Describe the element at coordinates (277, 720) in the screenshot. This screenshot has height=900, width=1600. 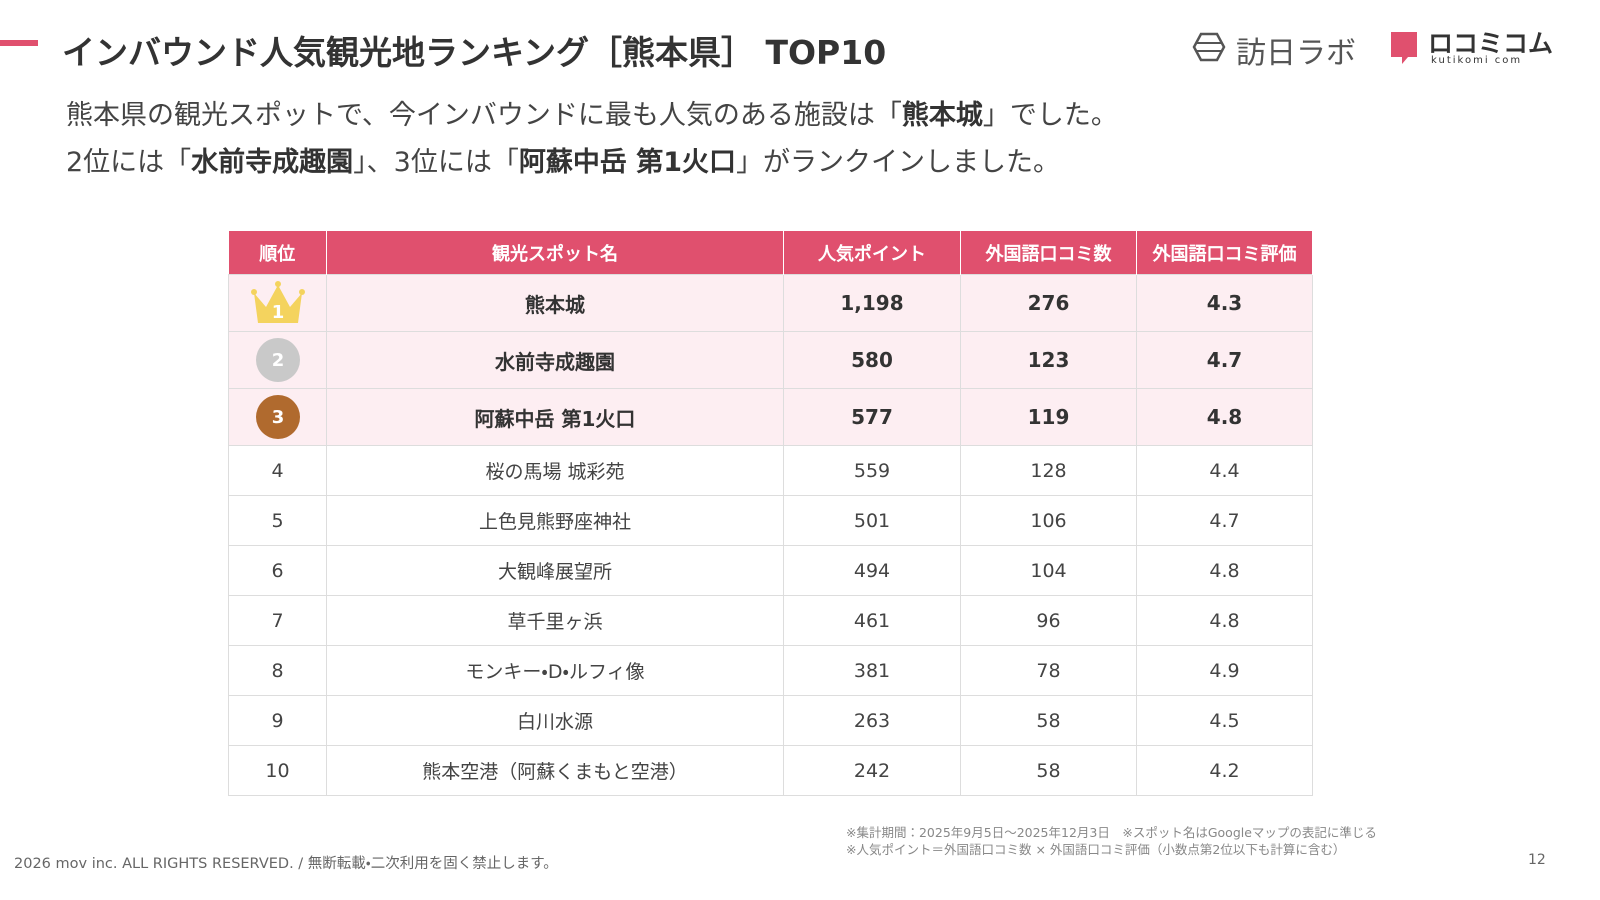
I see `rank-cell: 9` at that location.